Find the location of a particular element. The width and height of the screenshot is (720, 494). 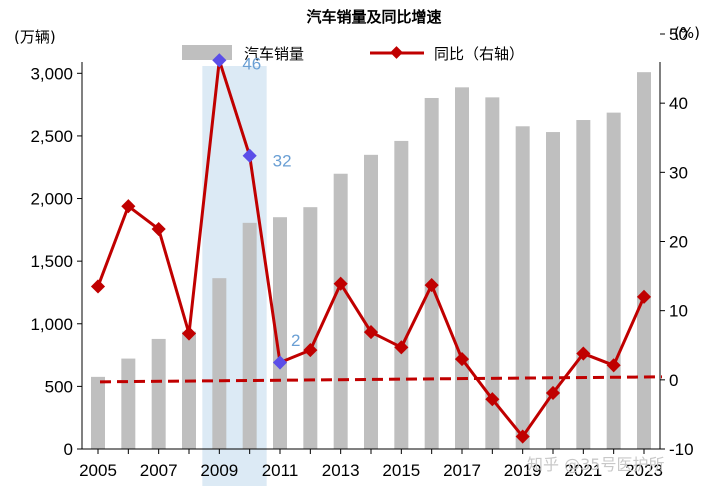

y-left-tick-label: 1,500 is located at coordinates (51, 261).